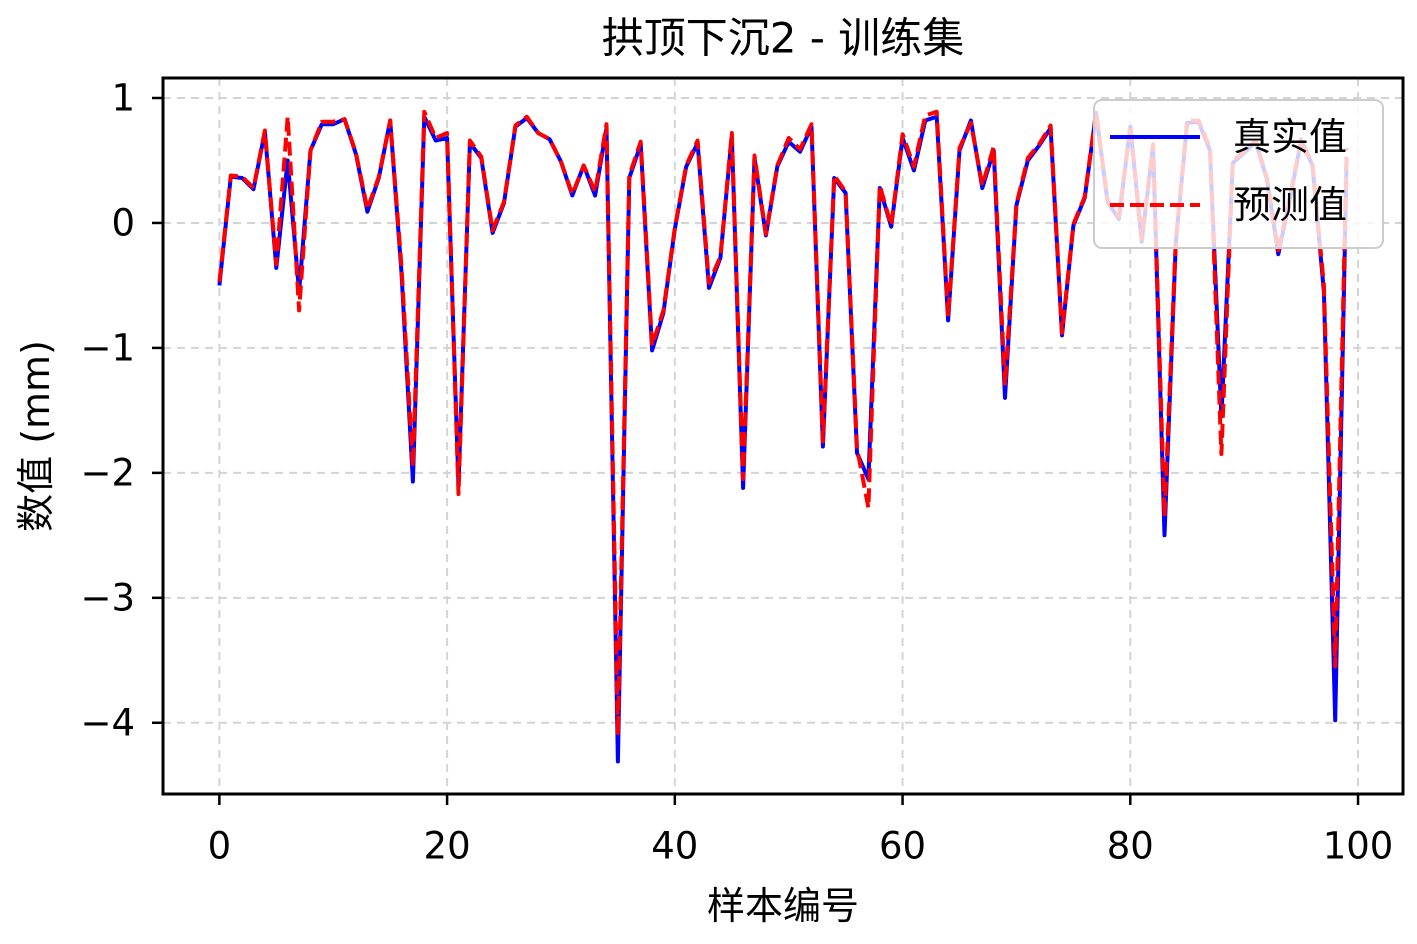 Image resolution: width=1417 pixels, height=944 pixels. I want to click on x-tick-label: 40, so click(674, 846).